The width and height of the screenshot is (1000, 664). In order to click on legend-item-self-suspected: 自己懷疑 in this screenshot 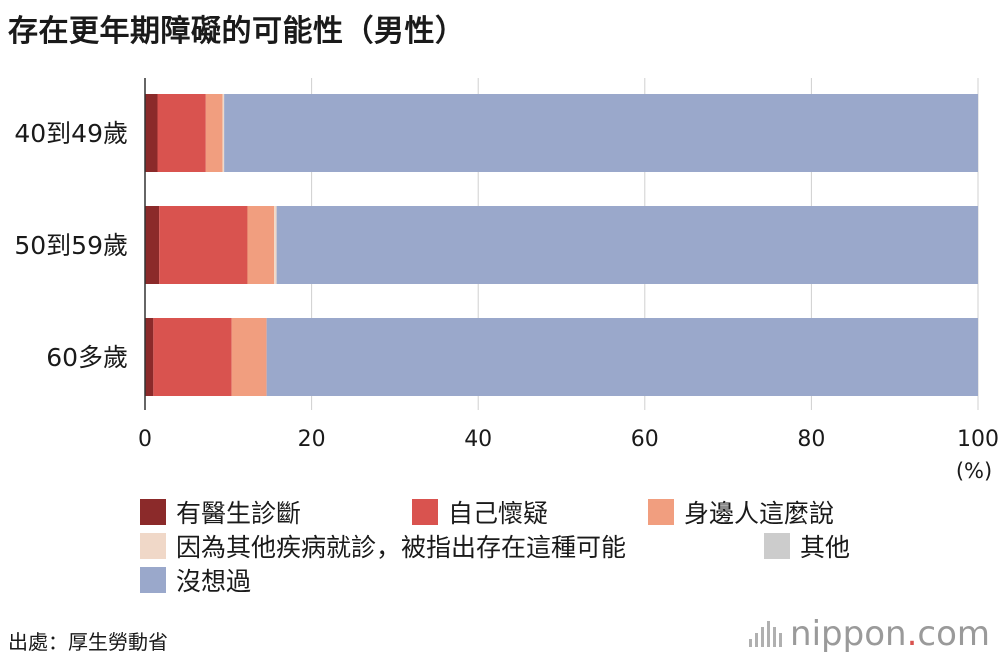, I will do `click(480, 512)`.